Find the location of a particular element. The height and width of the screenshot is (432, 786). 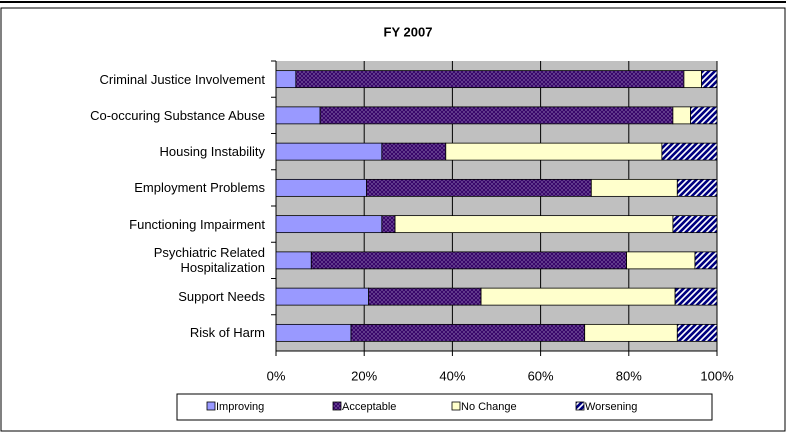

legend is located at coordinates (444, 407).